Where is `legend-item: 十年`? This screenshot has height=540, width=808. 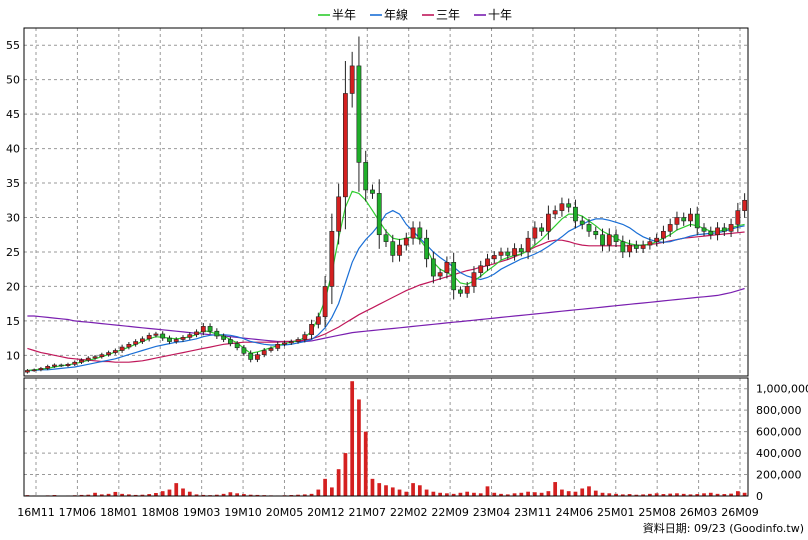 legend-item: 十年 is located at coordinates (493, 15).